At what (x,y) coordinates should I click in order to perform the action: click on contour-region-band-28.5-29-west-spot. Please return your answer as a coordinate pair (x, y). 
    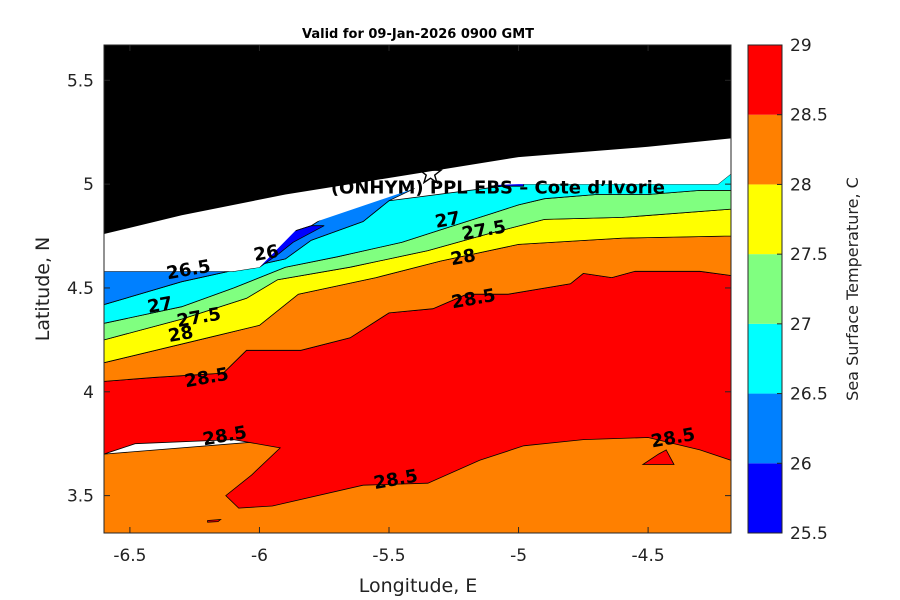
    Looking at the image, I should click on (214, 521).